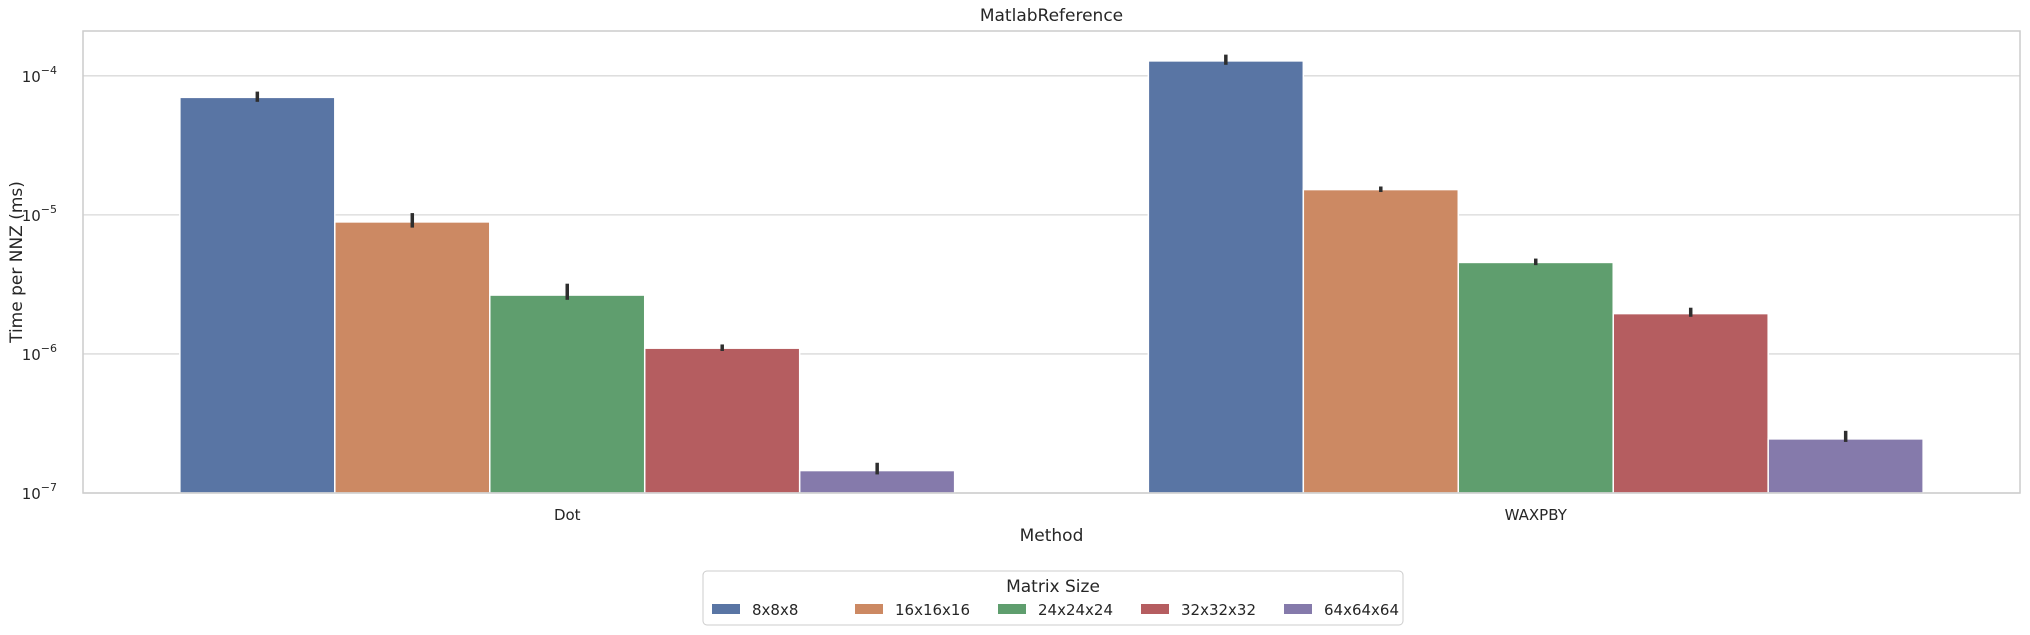 The height and width of the screenshot is (635, 2030). What do you see at coordinates (1845, 466) in the screenshot?
I see `bar-64x64x64-WAXPBY` at bounding box center [1845, 466].